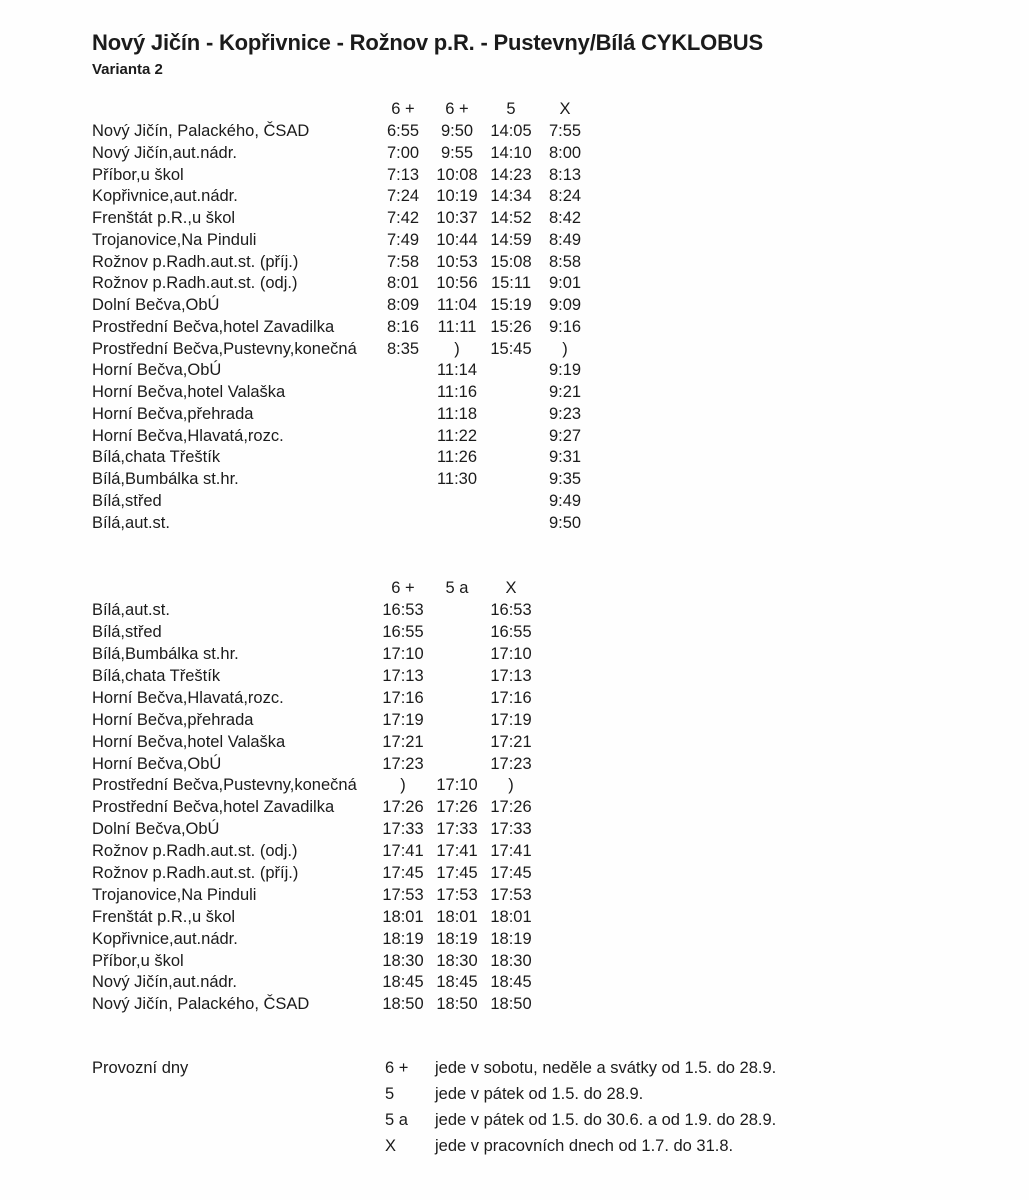 The height and width of the screenshot is (1200, 1029). What do you see at coordinates (580, 1094) in the screenshot?
I see `note-row: 5 jede v pátek od 1.5. do 28.9.` at bounding box center [580, 1094].